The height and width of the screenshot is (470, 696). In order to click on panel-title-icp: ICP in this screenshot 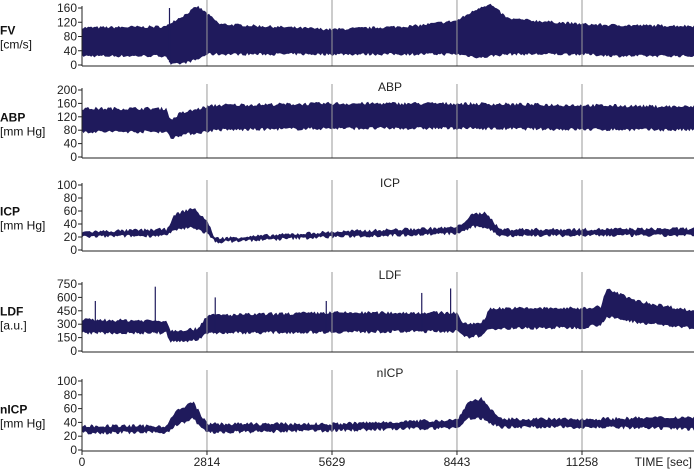, I will do `click(390, 183)`.